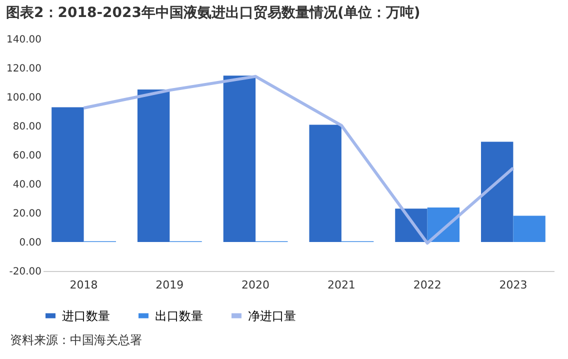 This screenshot has height=359, width=568. What do you see at coordinates (24, 98) in the screenshot?
I see `y-tick-label: 100.00` at bounding box center [24, 98].